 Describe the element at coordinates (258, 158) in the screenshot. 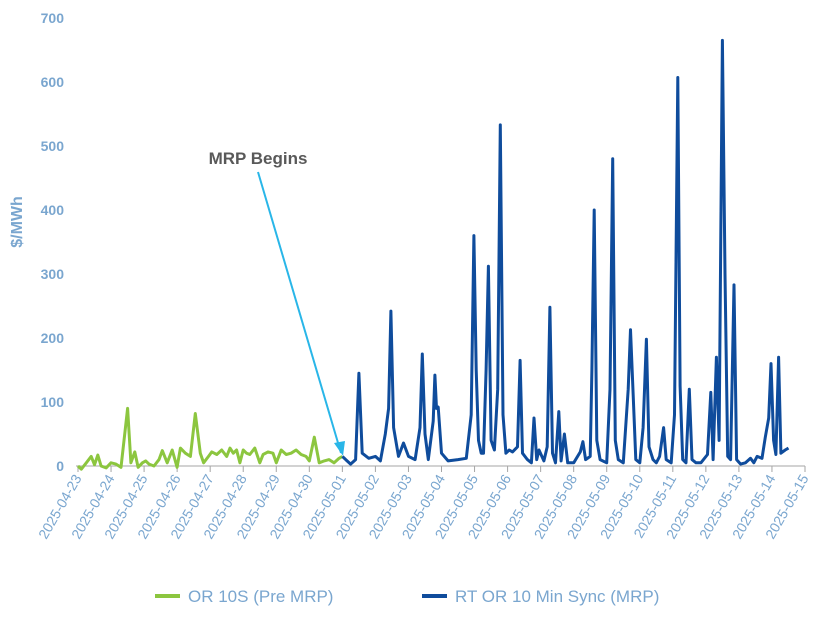

I see `annotation-label: MRP Begins` at that location.